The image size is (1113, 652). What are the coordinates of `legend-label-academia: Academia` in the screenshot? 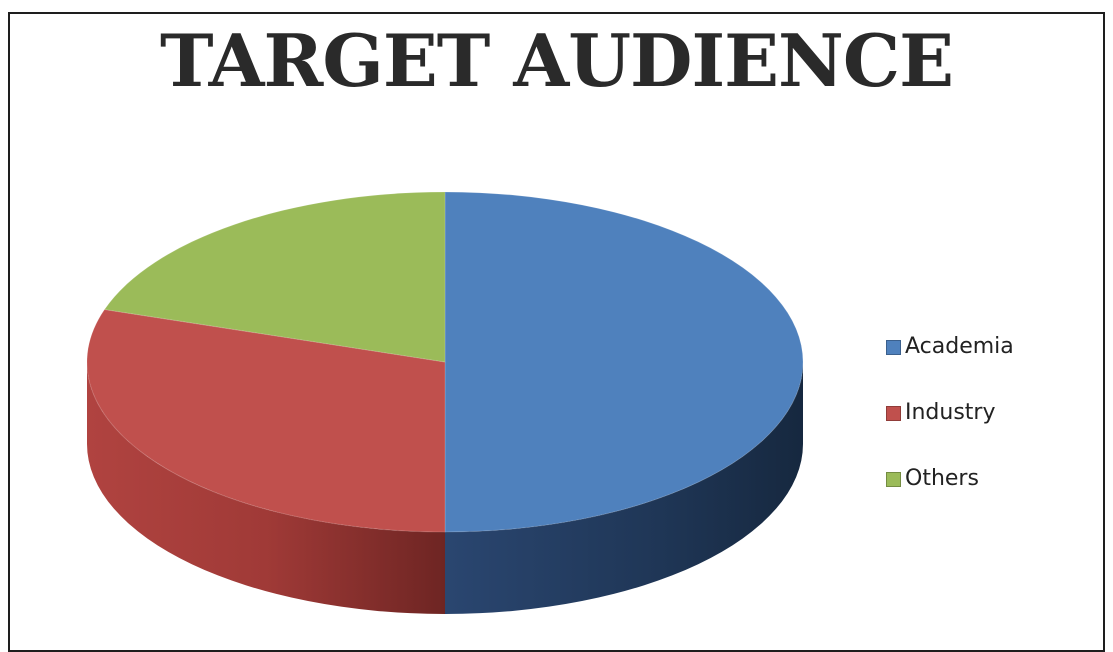 It's located at (959, 346).